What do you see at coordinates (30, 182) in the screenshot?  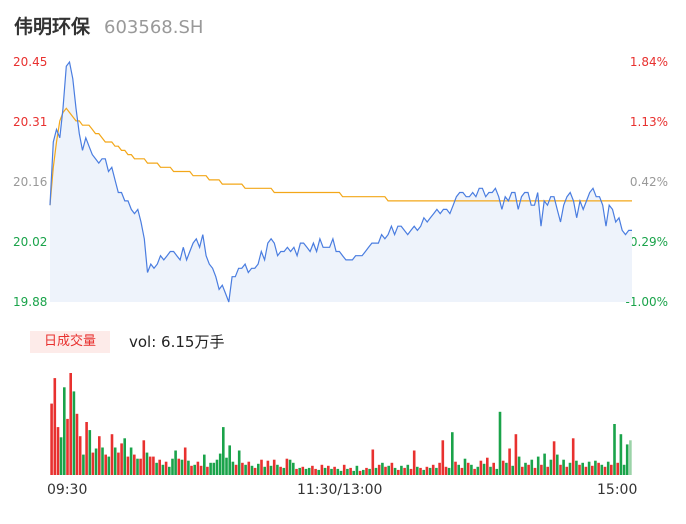 I see `price-tick-label: 20.16` at bounding box center [30, 182].